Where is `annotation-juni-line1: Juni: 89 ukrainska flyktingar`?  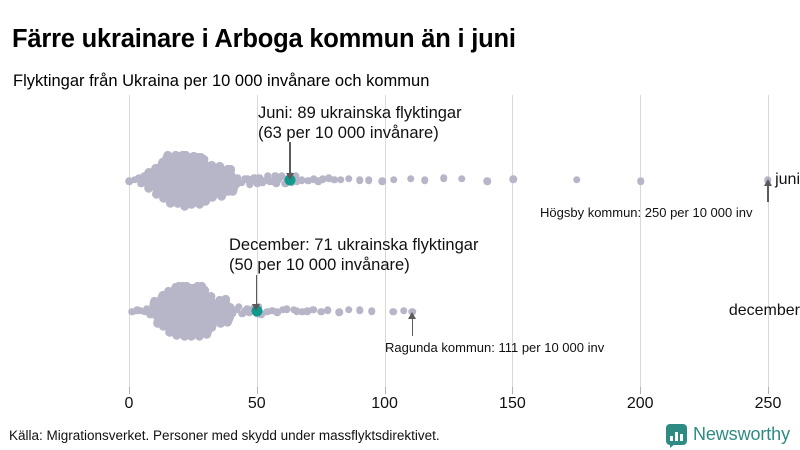
annotation-juni-line1: Juni: 89 ukrainska flyktingar is located at coordinates (360, 113).